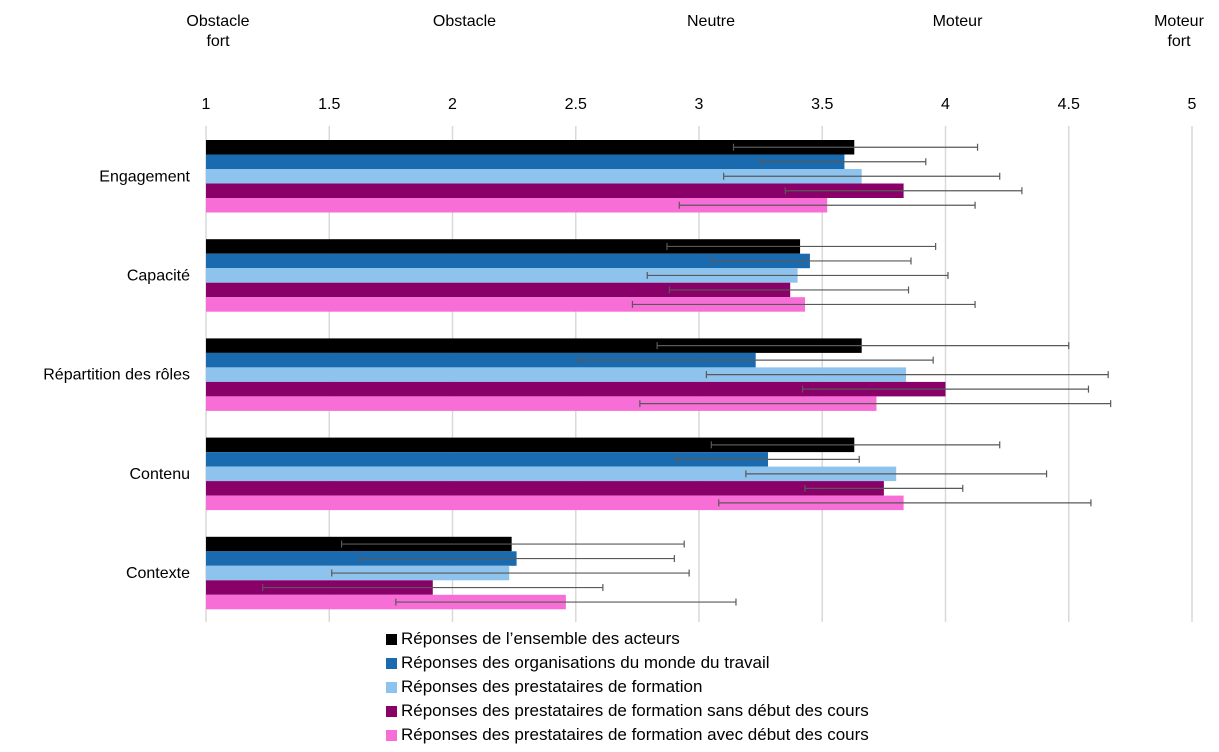  I want to click on category-label: Engagement, so click(144, 176).